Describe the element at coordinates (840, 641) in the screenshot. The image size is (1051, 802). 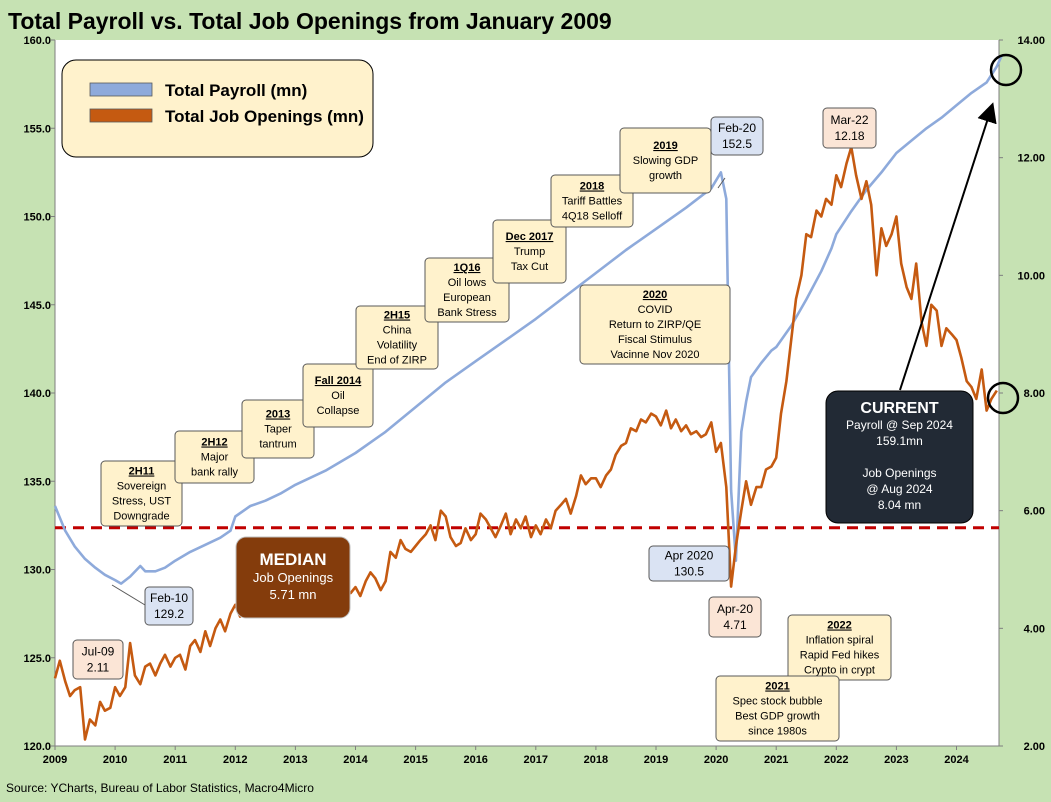
I see `annotation-text: Inflation spiral` at that location.